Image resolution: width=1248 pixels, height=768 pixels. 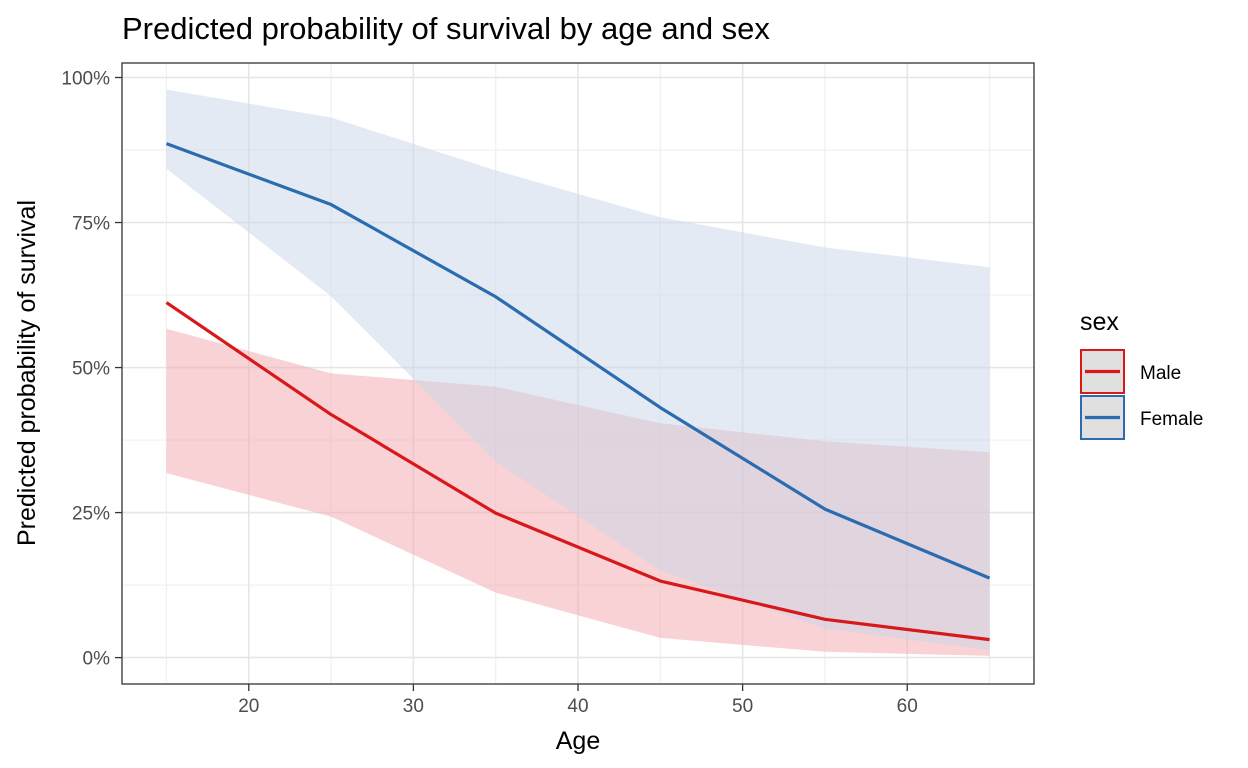 What do you see at coordinates (1099, 322) in the screenshot?
I see `legend-title: sex` at bounding box center [1099, 322].